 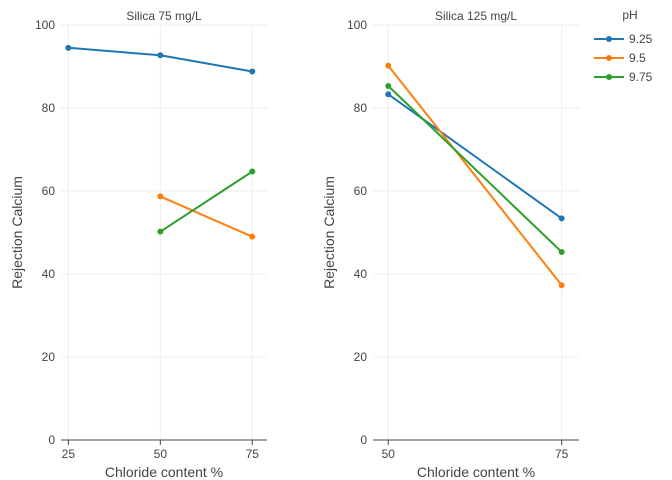 I want to click on legend-title: pH, so click(x=629, y=15).